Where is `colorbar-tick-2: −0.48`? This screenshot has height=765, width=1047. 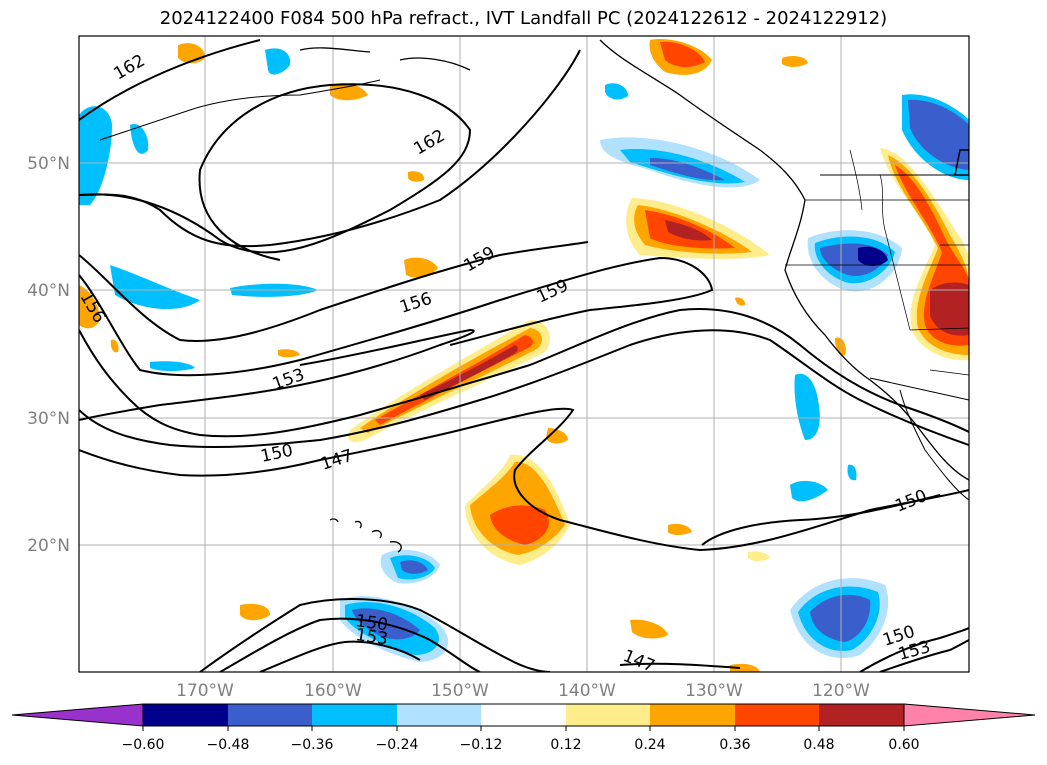
colorbar-tick-2: −0.48 is located at coordinates (228, 745).